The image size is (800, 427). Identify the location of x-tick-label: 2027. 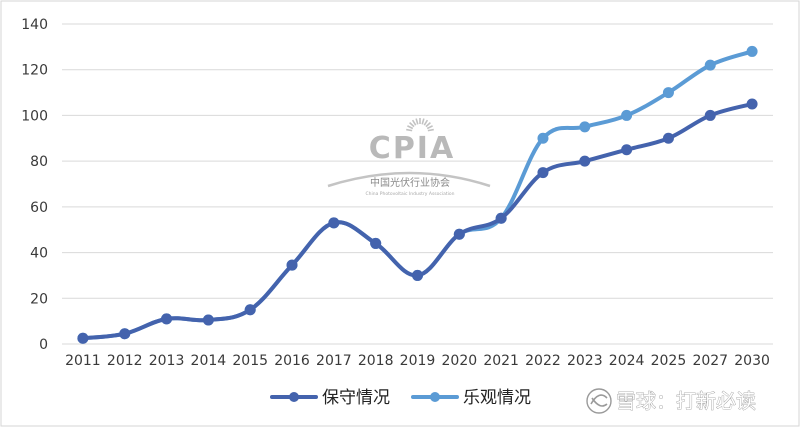
(710, 361).